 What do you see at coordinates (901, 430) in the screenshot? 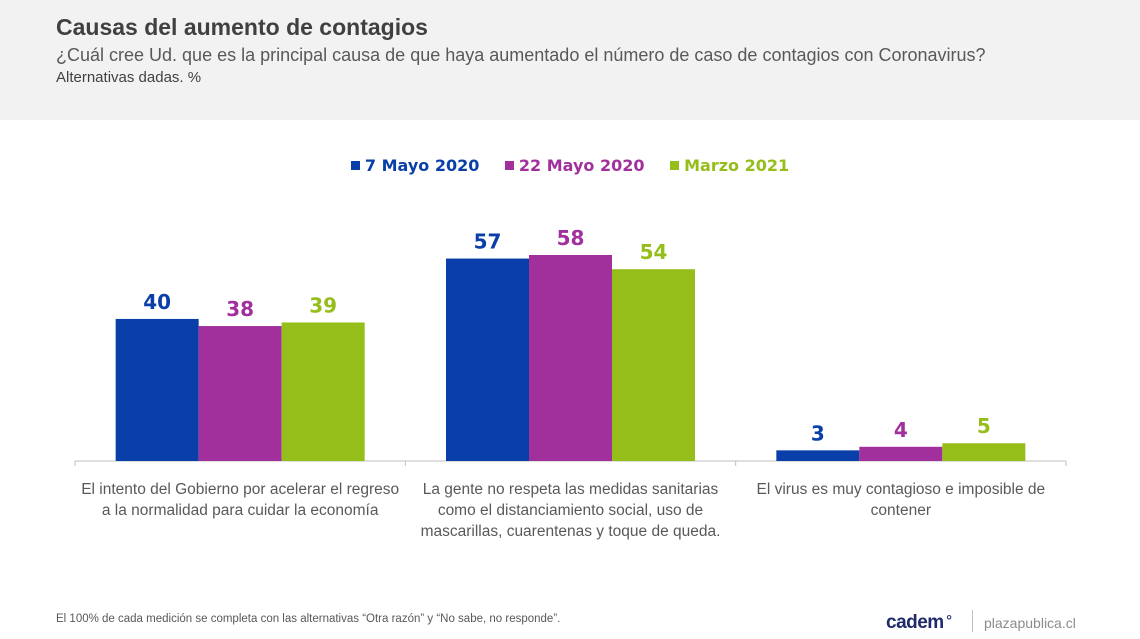
I see `data-label: 4` at bounding box center [901, 430].